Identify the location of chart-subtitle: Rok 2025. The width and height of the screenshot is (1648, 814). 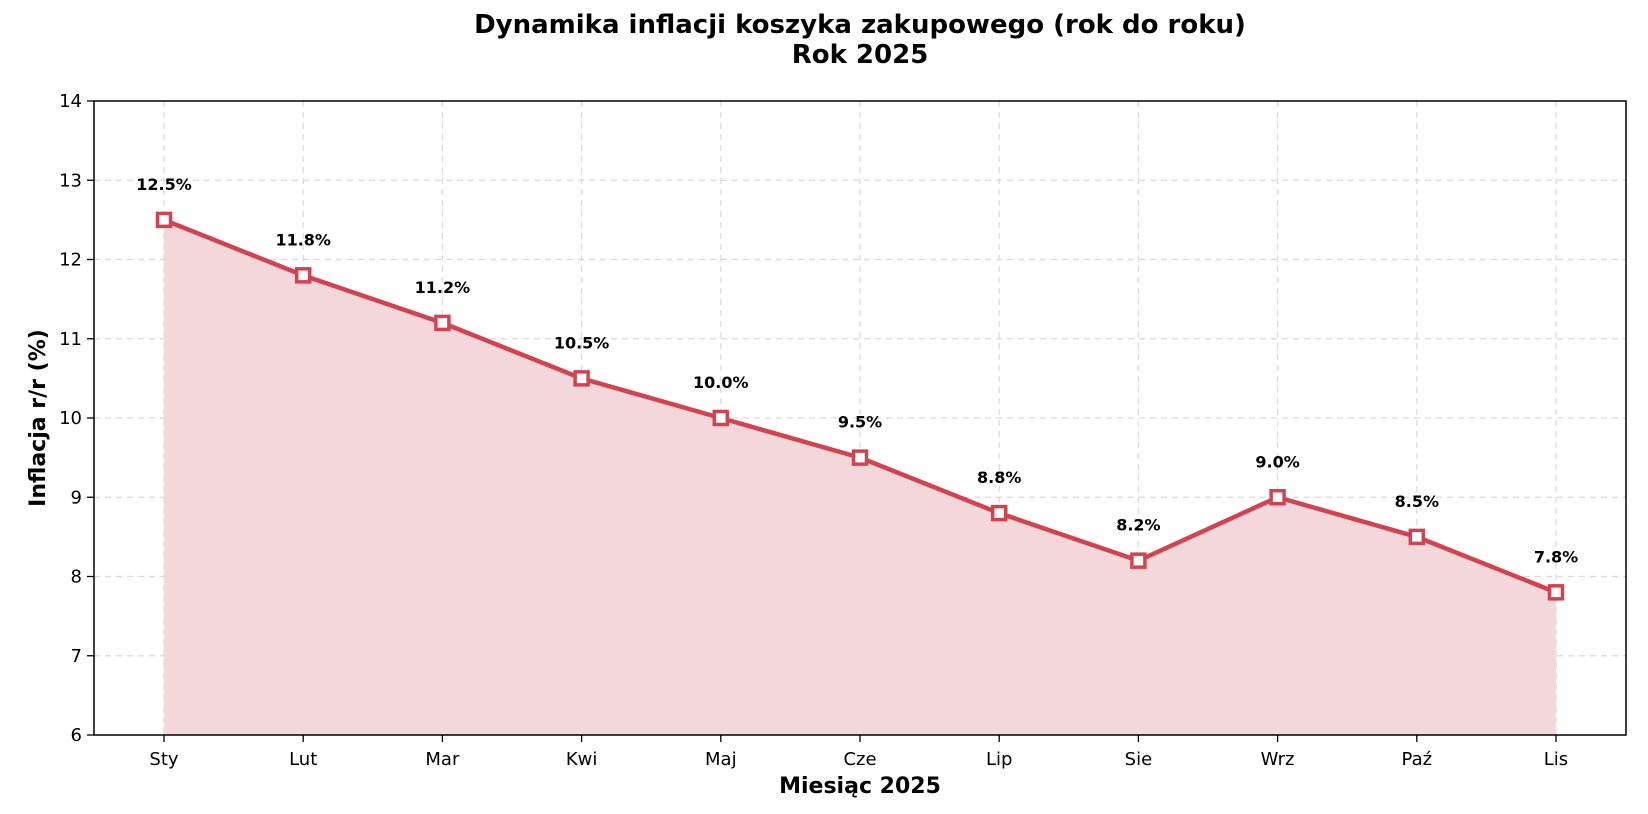
(860, 55).